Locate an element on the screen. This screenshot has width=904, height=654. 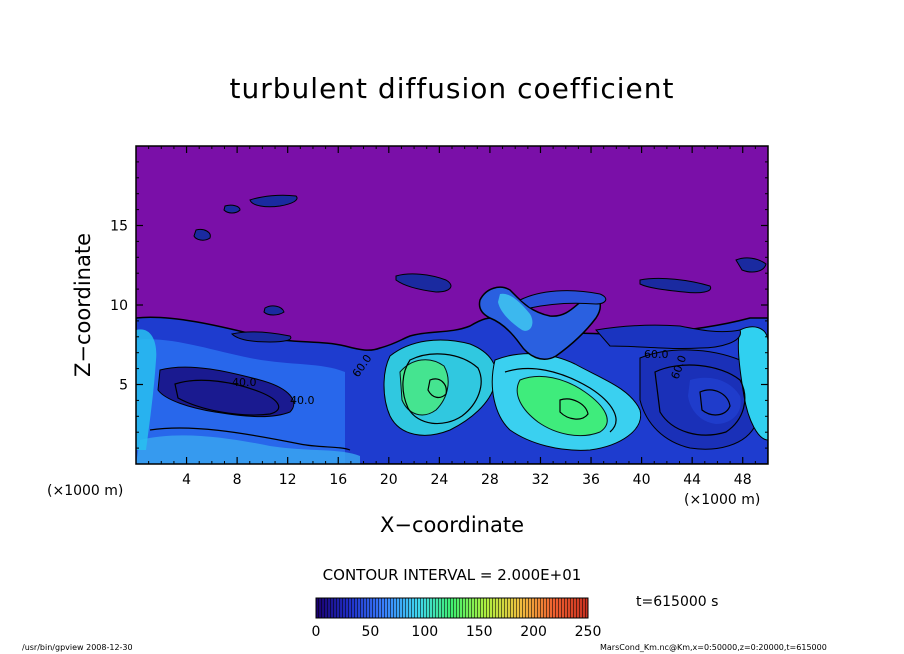
colorbar-tick-label: 200 is located at coordinates (533, 632).